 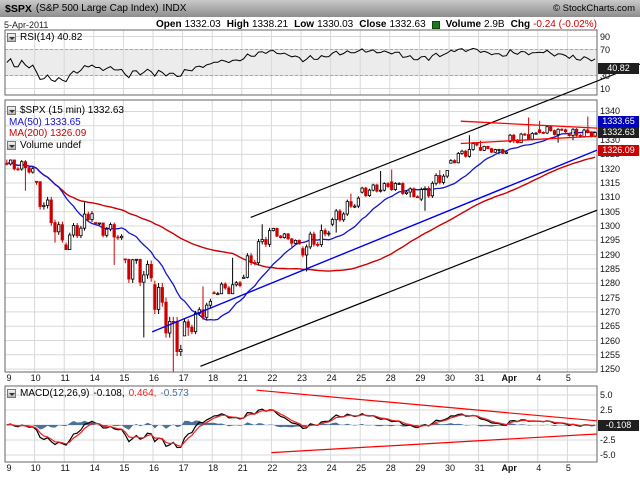 I want to click on rsi-legend-icon, so click(x=11, y=37).